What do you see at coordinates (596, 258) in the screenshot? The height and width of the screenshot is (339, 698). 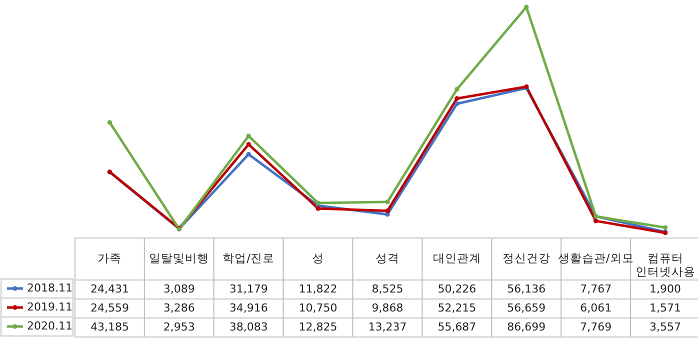 I see `x-tick-label: 생활습관/외모` at bounding box center [596, 258].